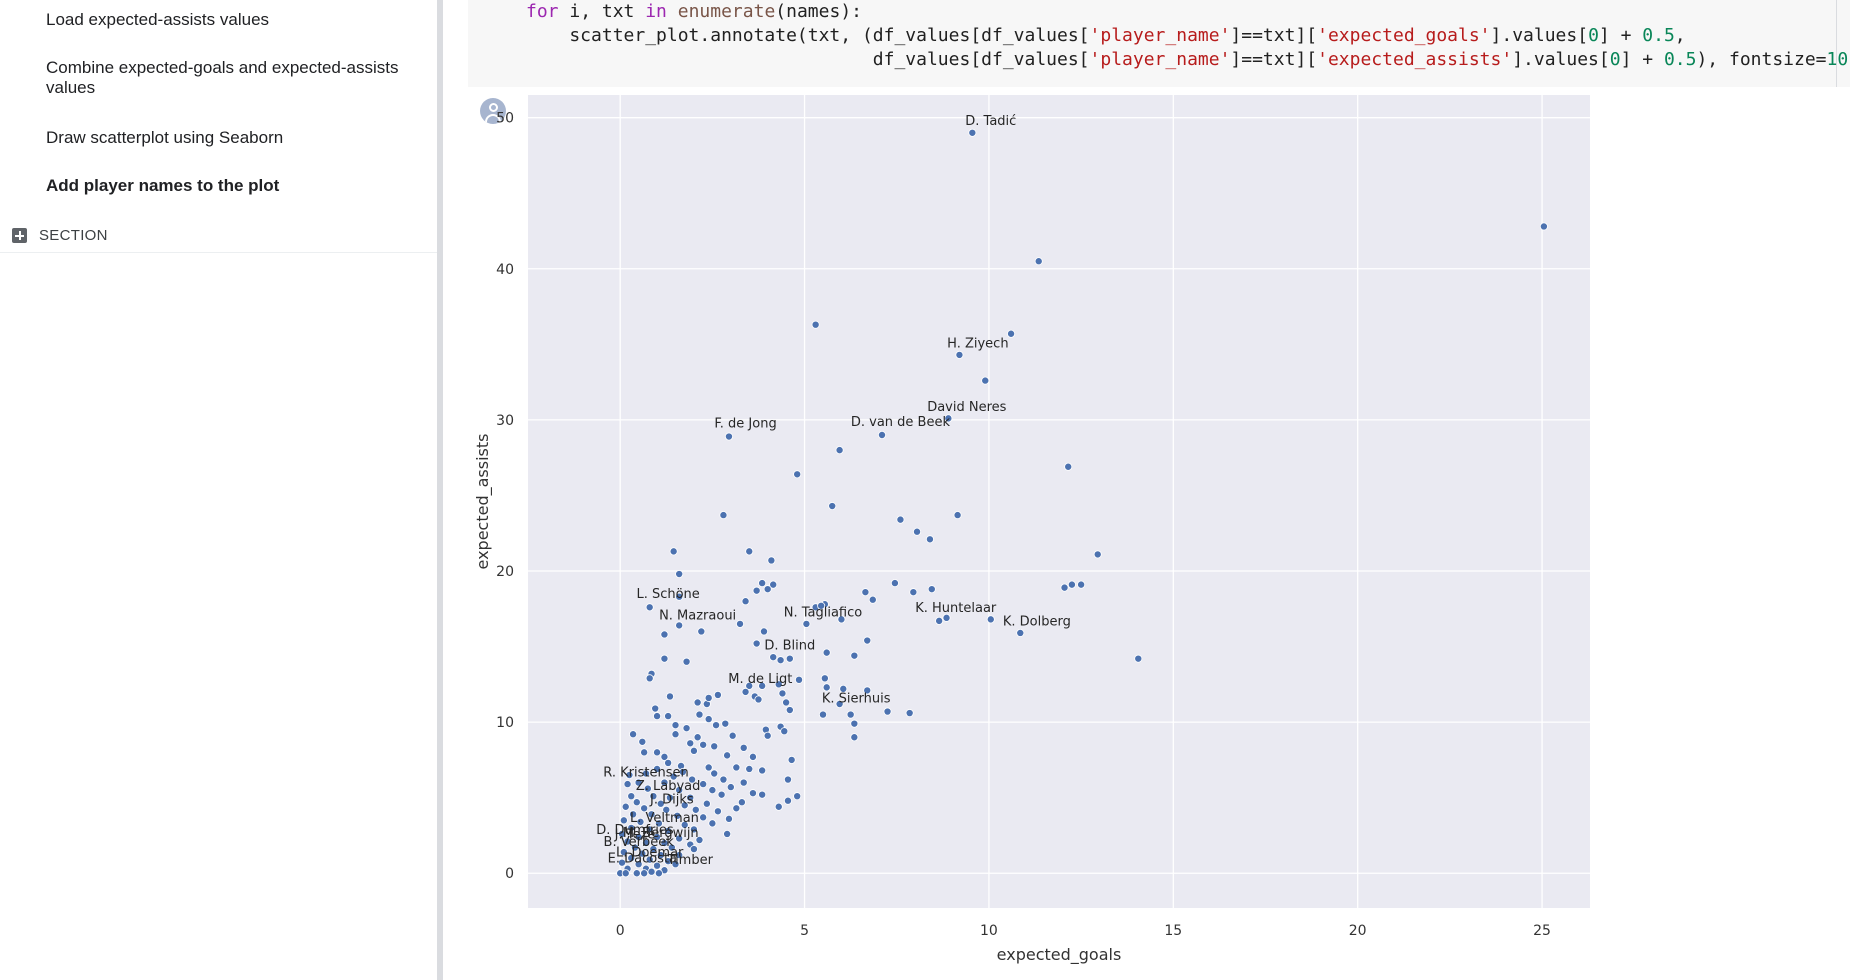  I want to click on y-tick-label: 0, so click(509, 874).